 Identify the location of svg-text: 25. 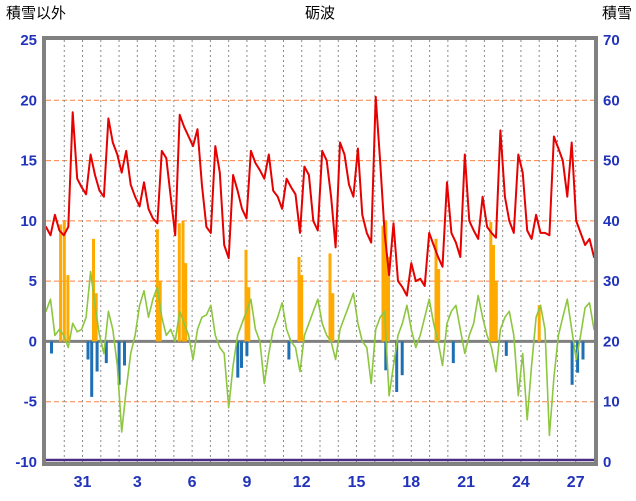
(28, 40).